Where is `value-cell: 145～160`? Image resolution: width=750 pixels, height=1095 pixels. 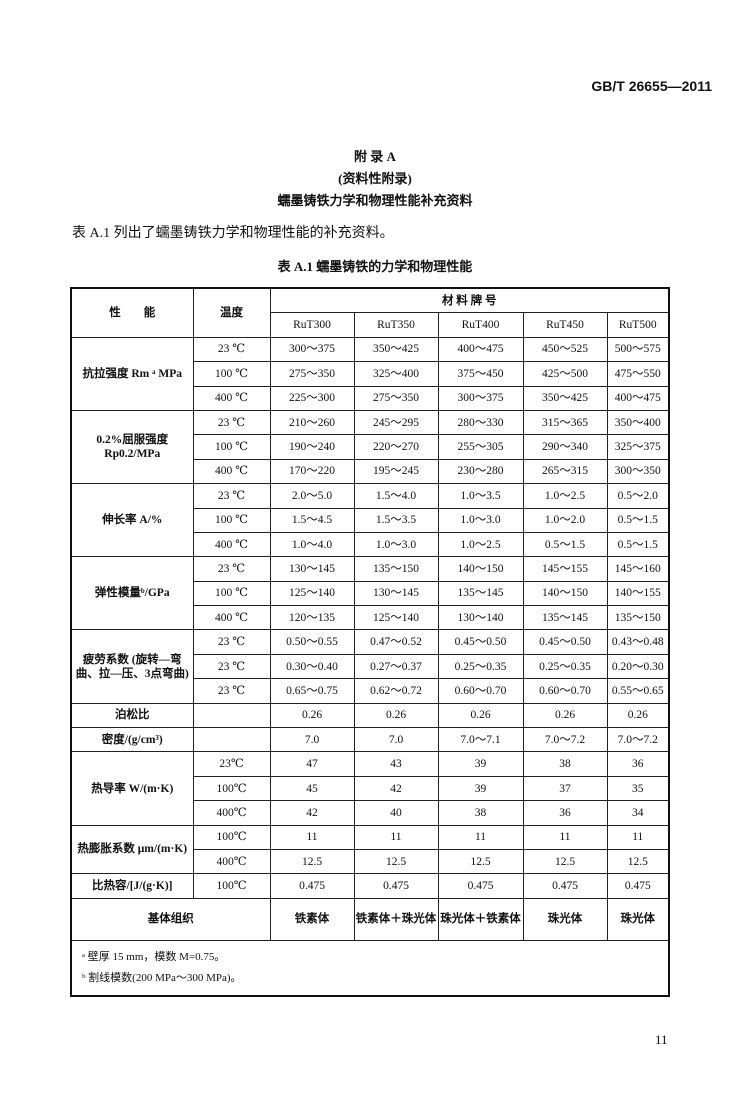
value-cell: 145～160 is located at coordinates (638, 569).